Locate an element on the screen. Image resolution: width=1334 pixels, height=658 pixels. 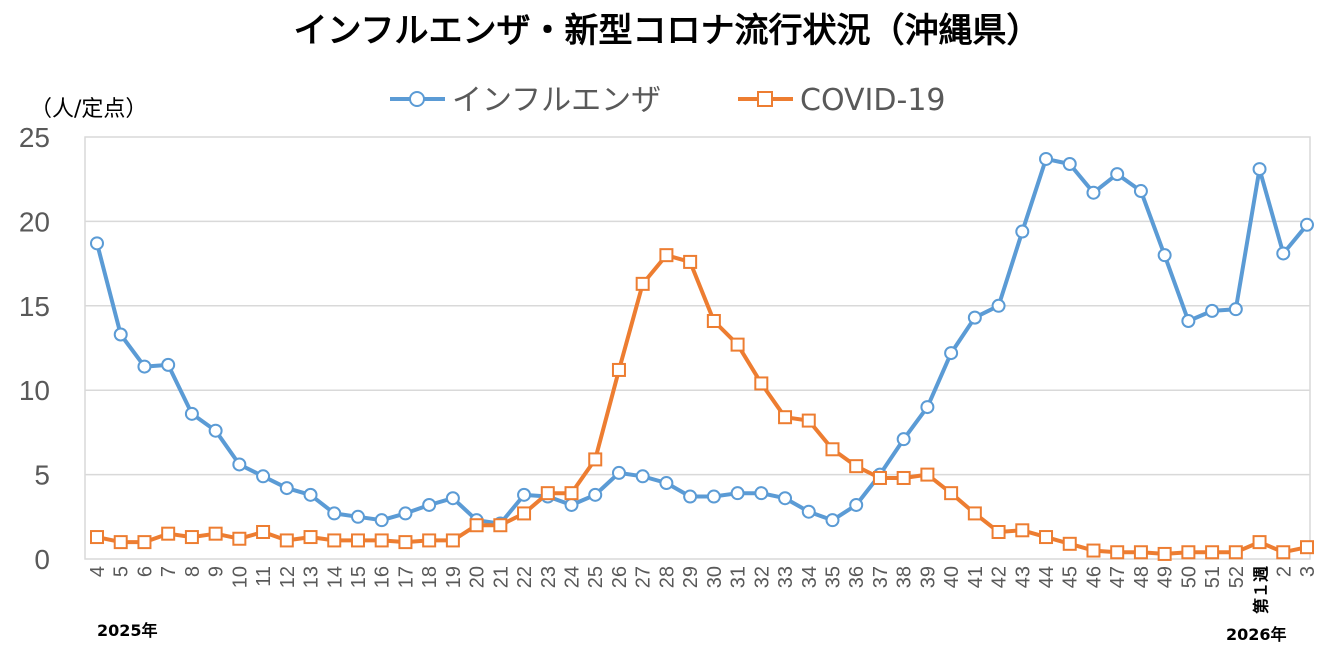
y-tick-label: 15 is located at coordinates (34, 306).